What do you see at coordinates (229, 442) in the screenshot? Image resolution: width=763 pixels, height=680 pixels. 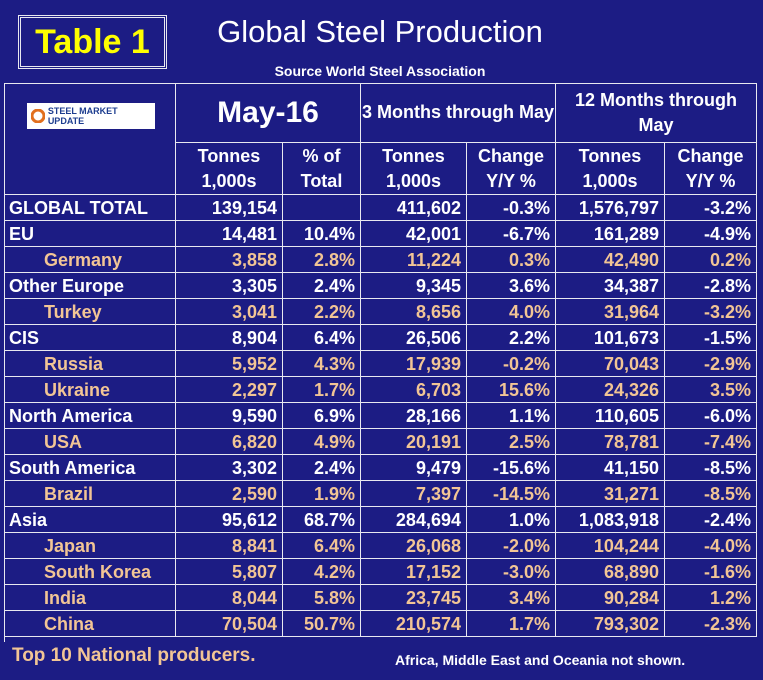 I see `table-cell: 6,820` at bounding box center [229, 442].